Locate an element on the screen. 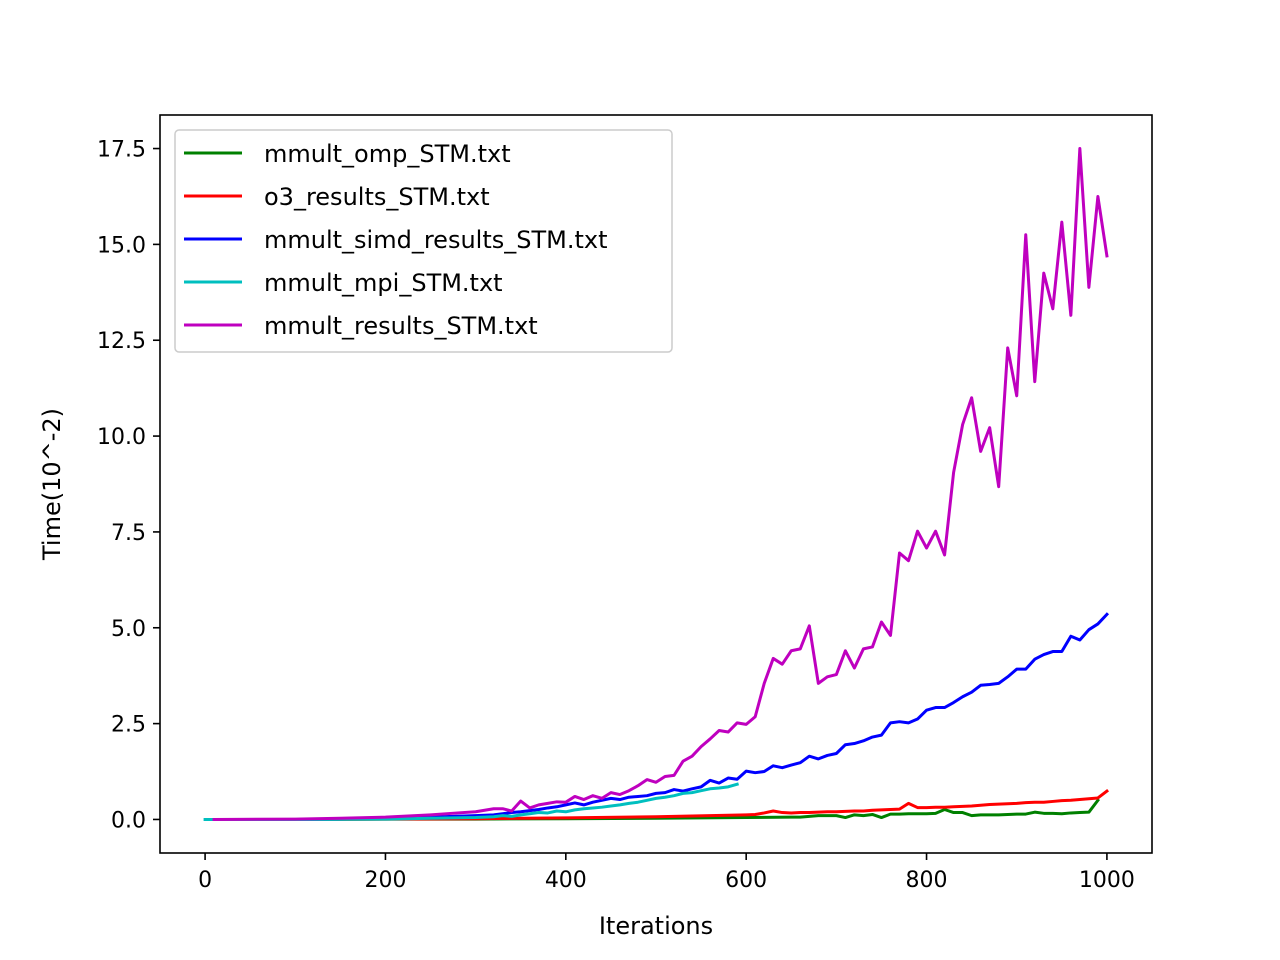 The width and height of the screenshot is (1280, 960). legend-label: o3_results_STM.txt is located at coordinates (377, 197).